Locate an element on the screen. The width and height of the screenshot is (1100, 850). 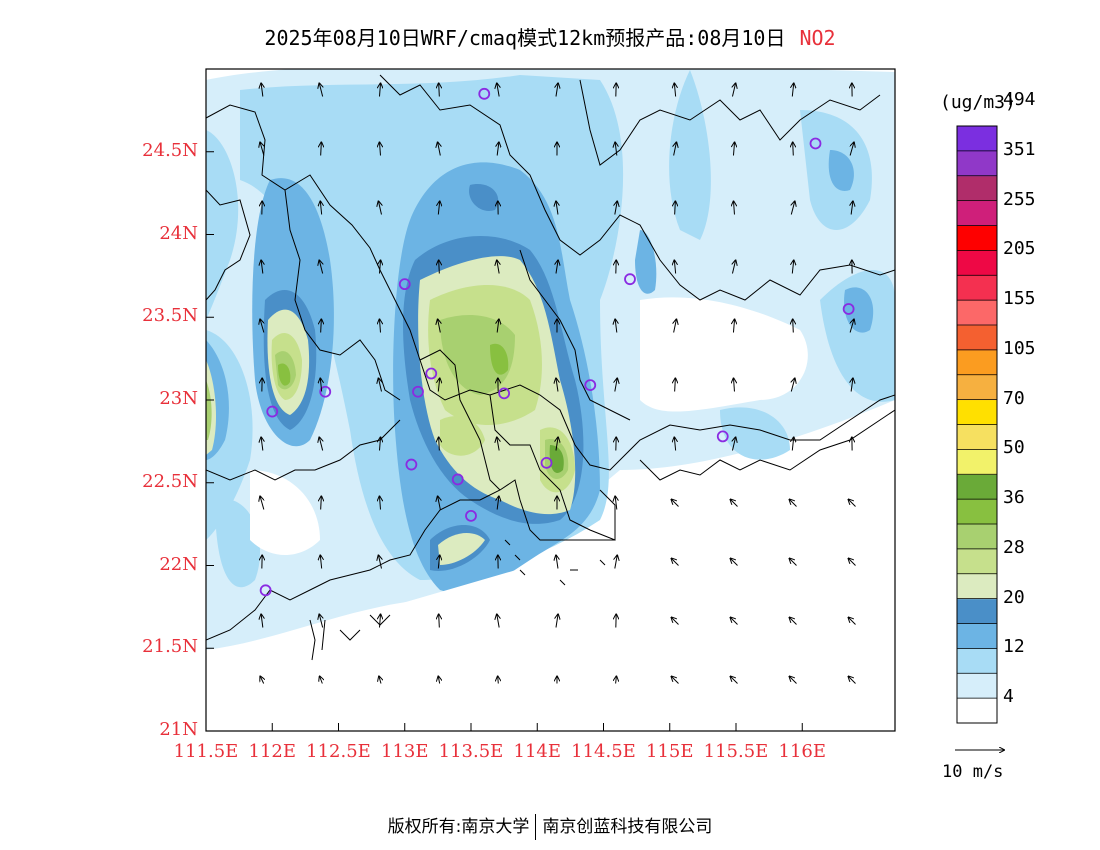
colorbar-label: 351 is located at coordinates (1019, 149).